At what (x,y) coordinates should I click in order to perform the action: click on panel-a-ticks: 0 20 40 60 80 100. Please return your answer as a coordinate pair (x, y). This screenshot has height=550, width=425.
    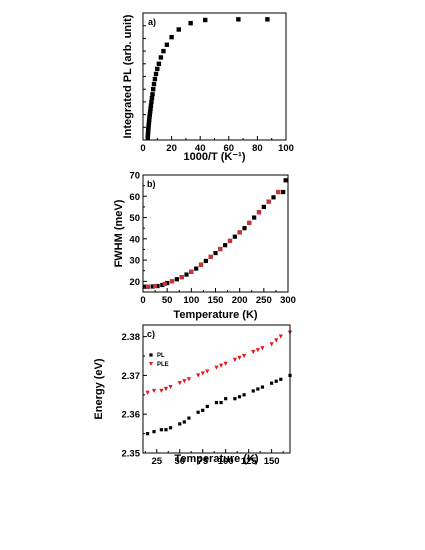
    Looking at the image, I should click on (217, 89).